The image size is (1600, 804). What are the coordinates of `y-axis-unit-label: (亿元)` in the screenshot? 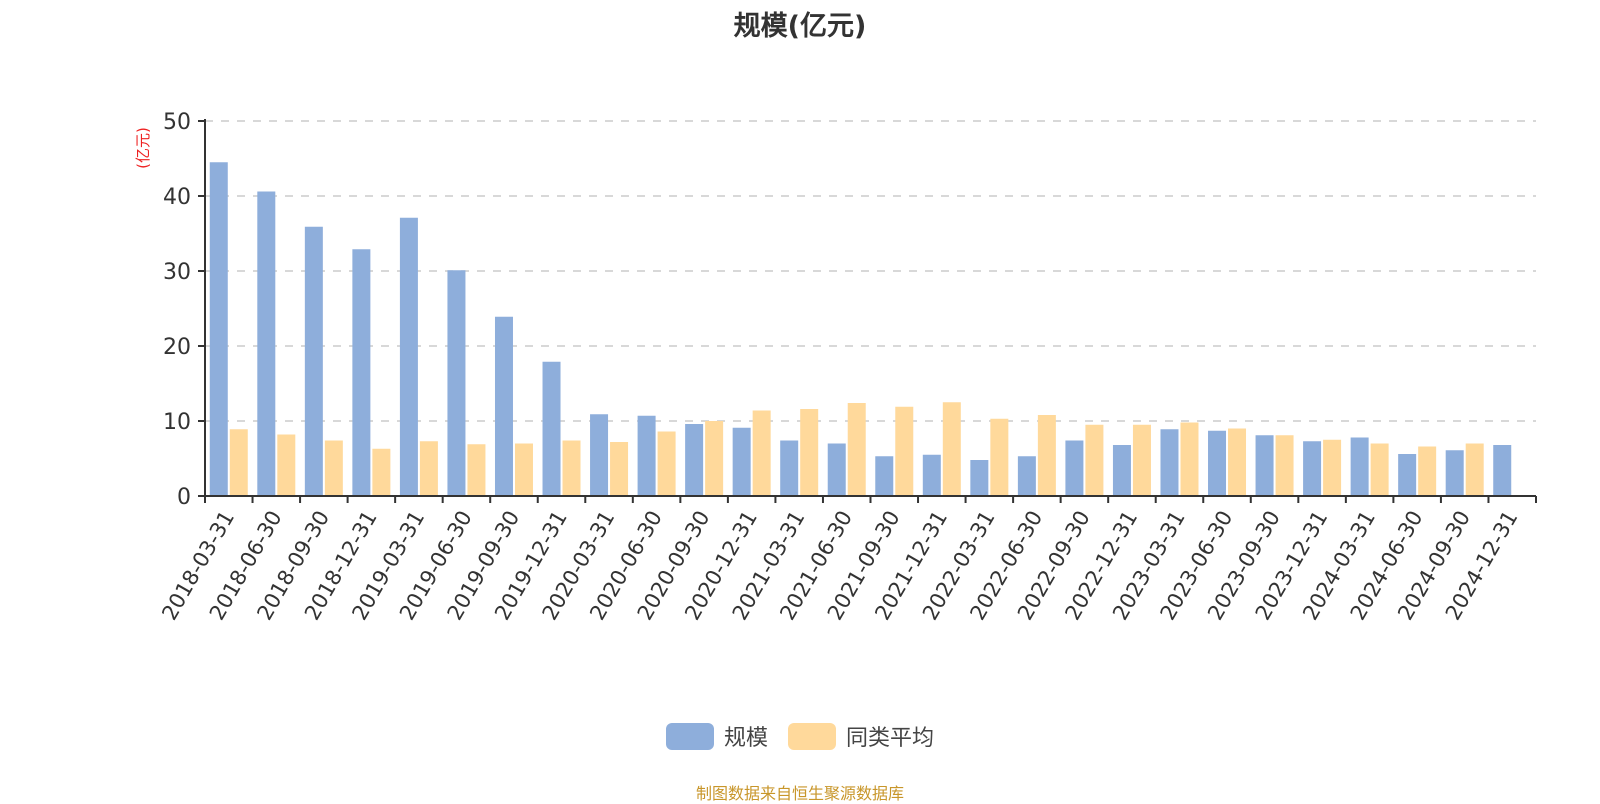 It's located at (143, 148).